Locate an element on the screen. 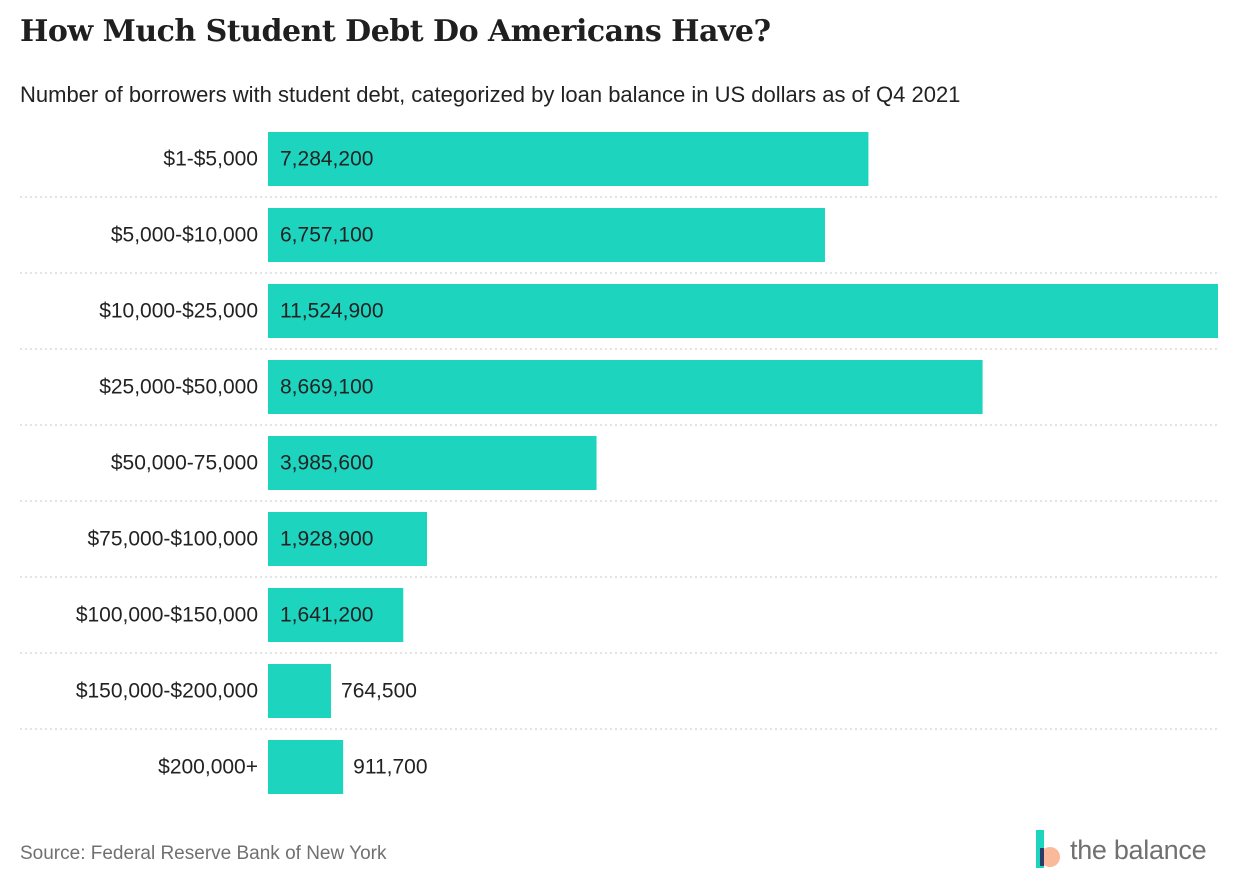  source-note: Source: Federal Reserve Bank of New York is located at coordinates (203, 853).